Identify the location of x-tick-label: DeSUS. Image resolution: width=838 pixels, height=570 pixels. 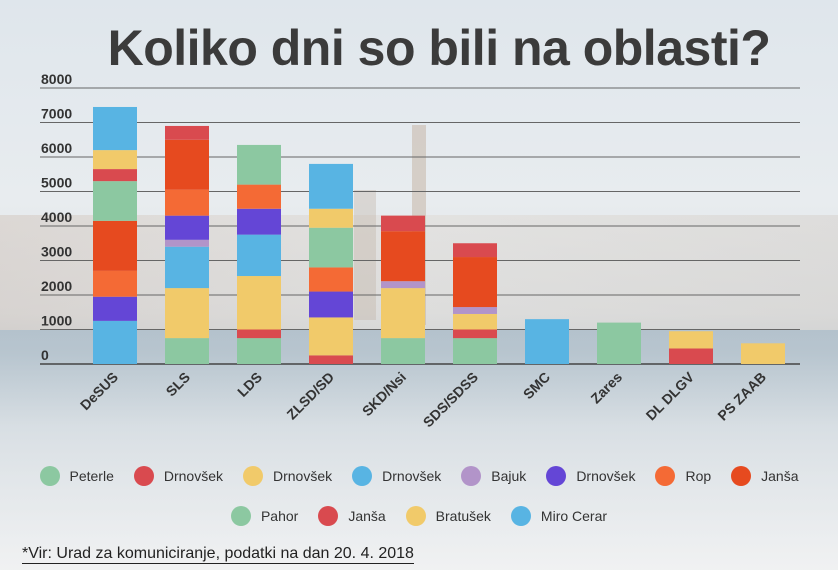
(99, 391).